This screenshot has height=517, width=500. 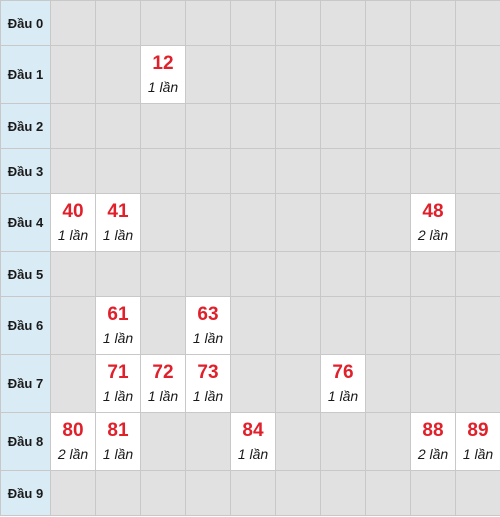 What do you see at coordinates (163, 372) in the screenshot?
I see `loto-number: 72` at bounding box center [163, 372].